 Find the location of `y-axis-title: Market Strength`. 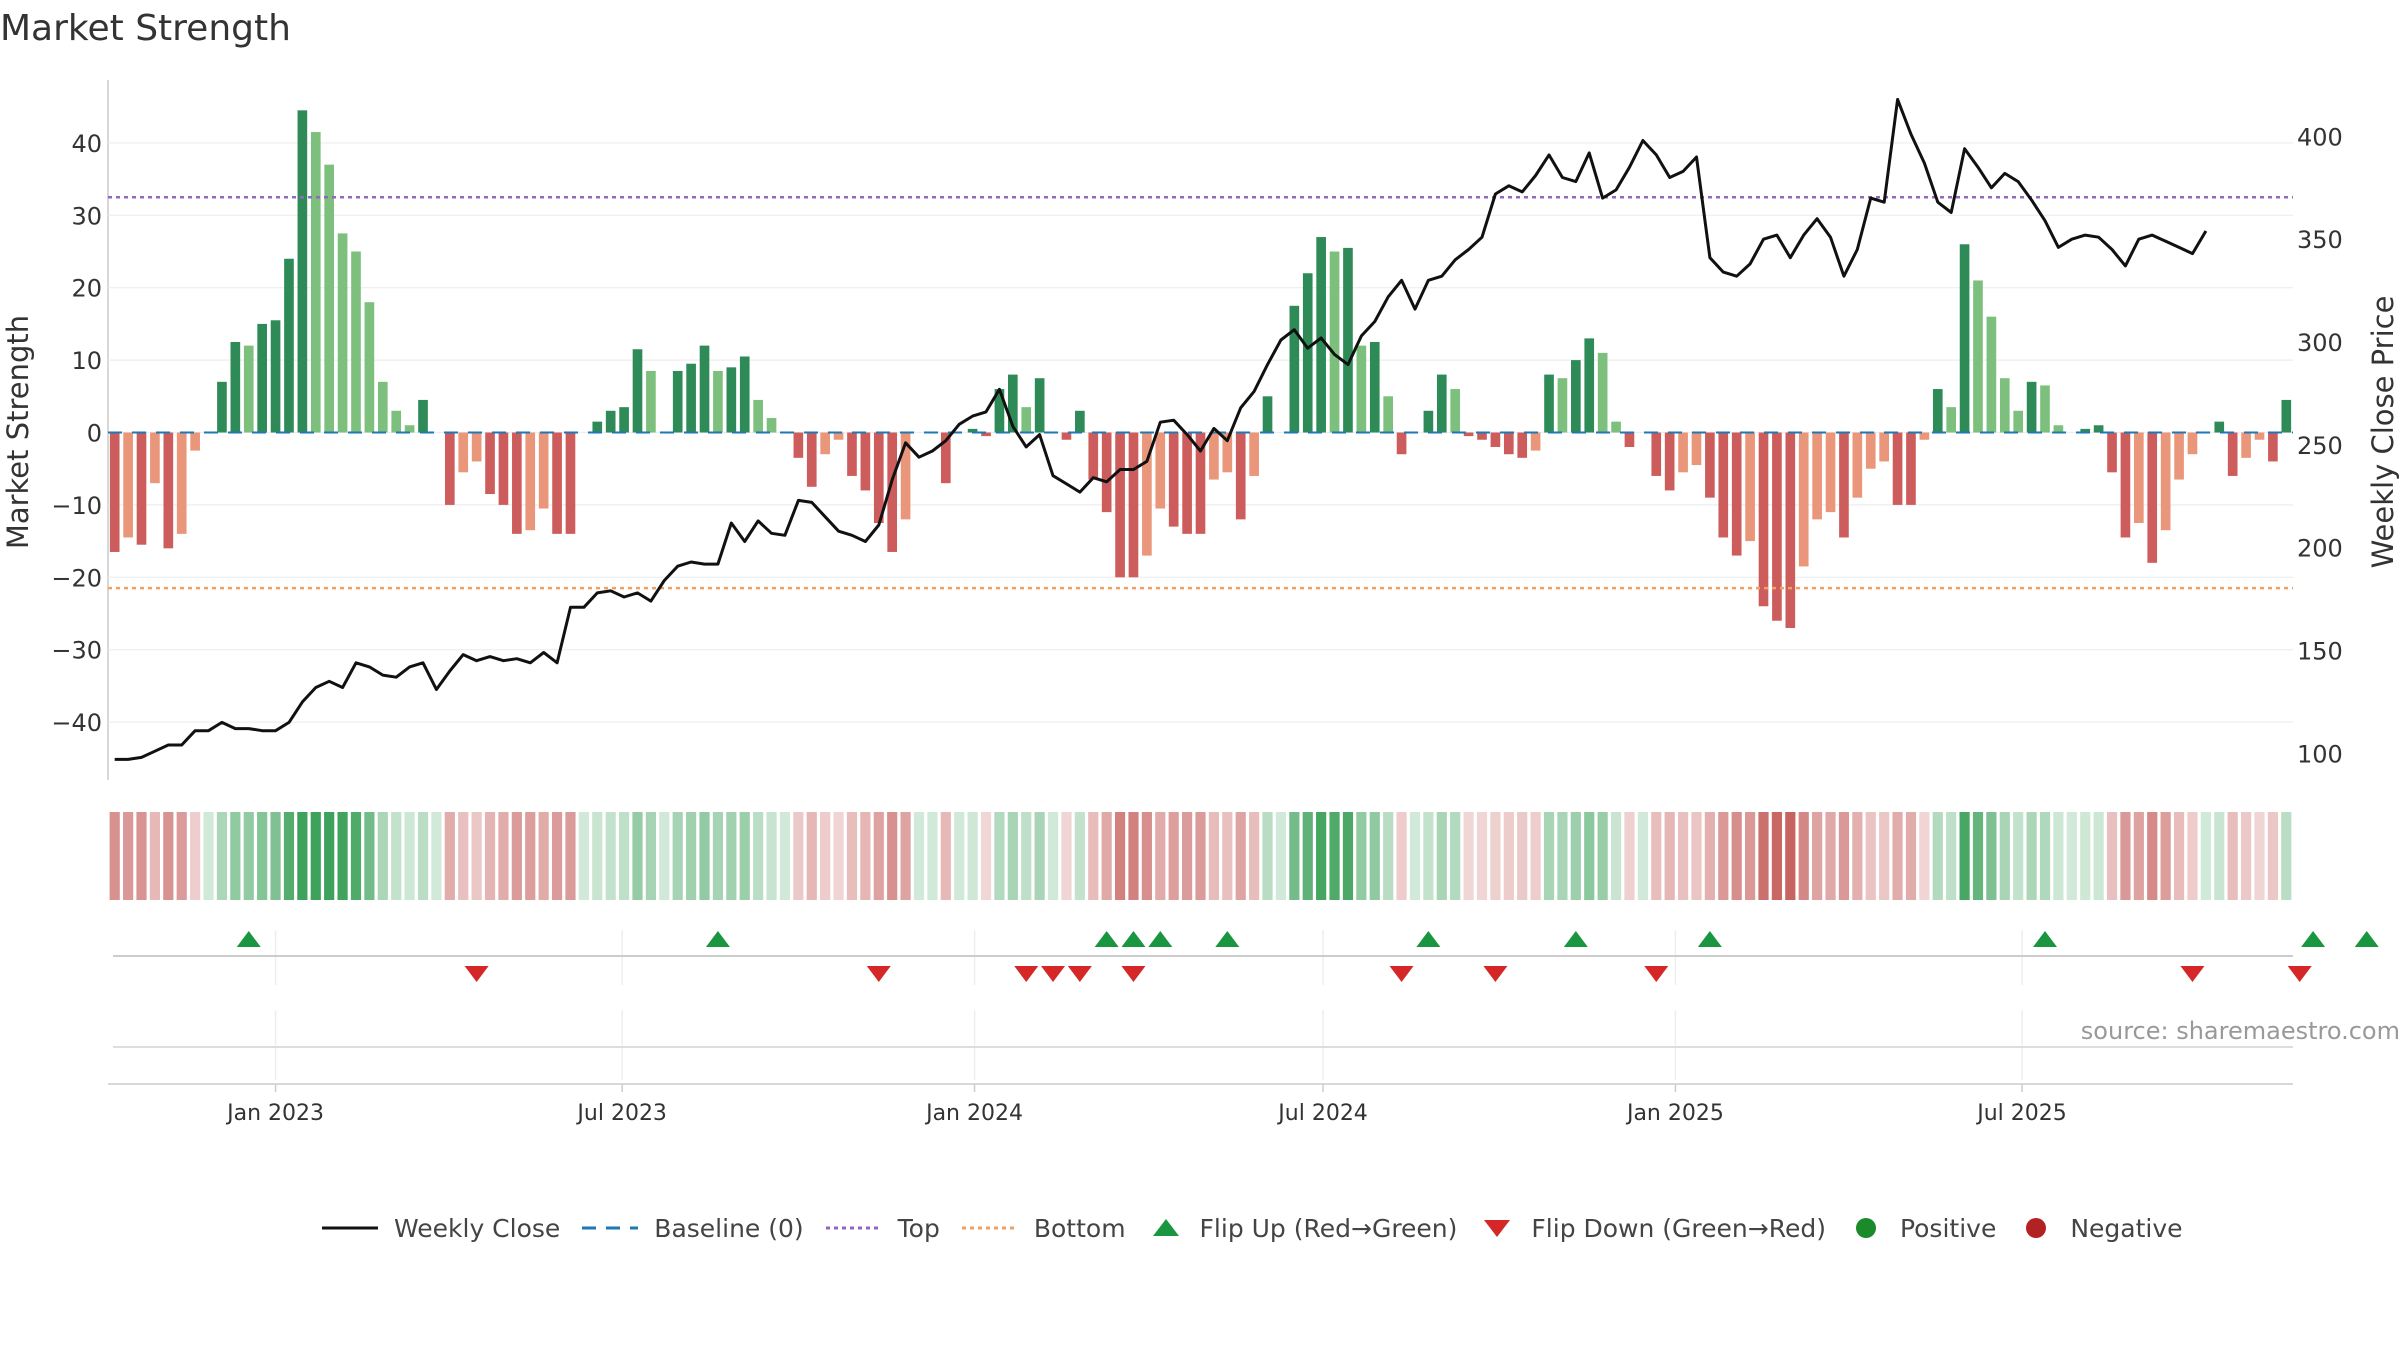

y-axis-title: Market Strength is located at coordinates (18, 432).